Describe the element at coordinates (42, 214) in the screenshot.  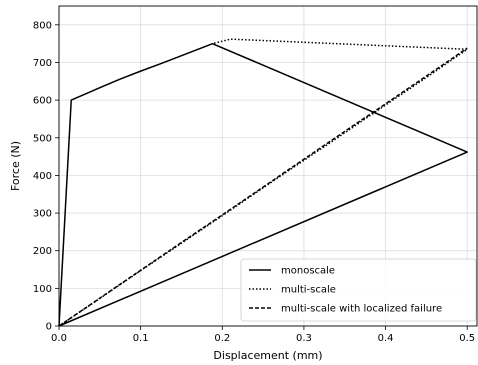
I see `y-tick-label: 300` at that location.